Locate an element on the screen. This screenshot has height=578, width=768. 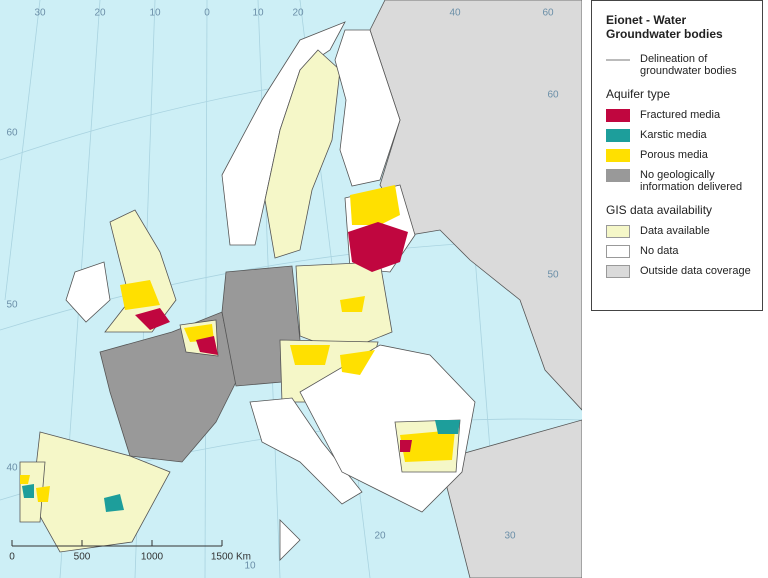
legend-title: Eionet - Water Groundwater bodies is located at coordinates (664, 27).